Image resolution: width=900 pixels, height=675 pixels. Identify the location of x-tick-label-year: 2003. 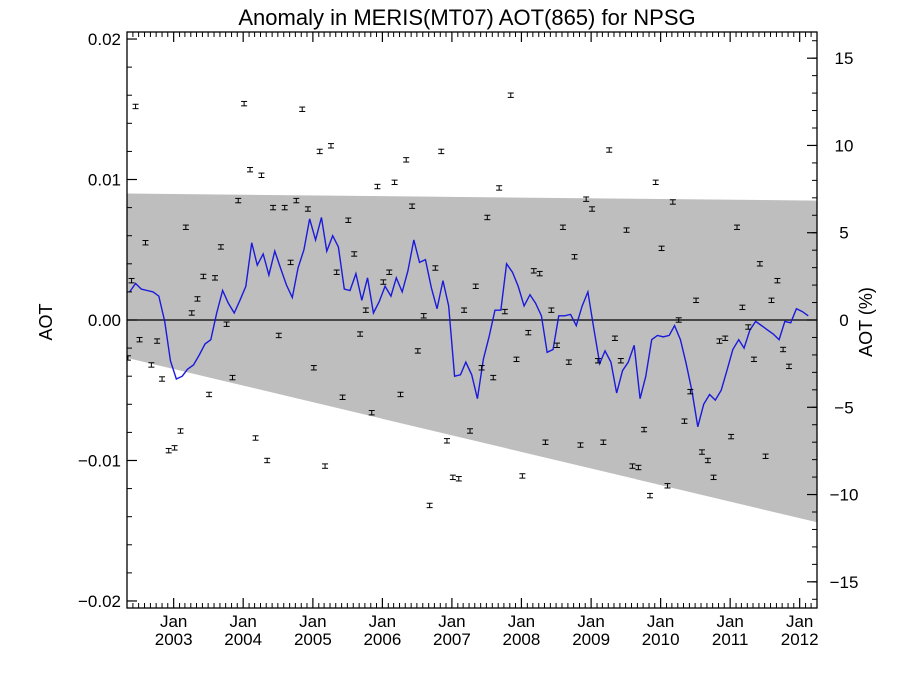
(174, 639).